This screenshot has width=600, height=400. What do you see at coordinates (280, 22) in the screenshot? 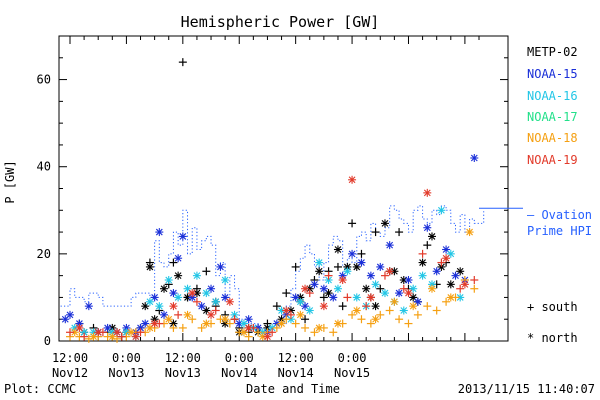
I see `chart-title: Hemispheric Power [GW]` at bounding box center [280, 22].